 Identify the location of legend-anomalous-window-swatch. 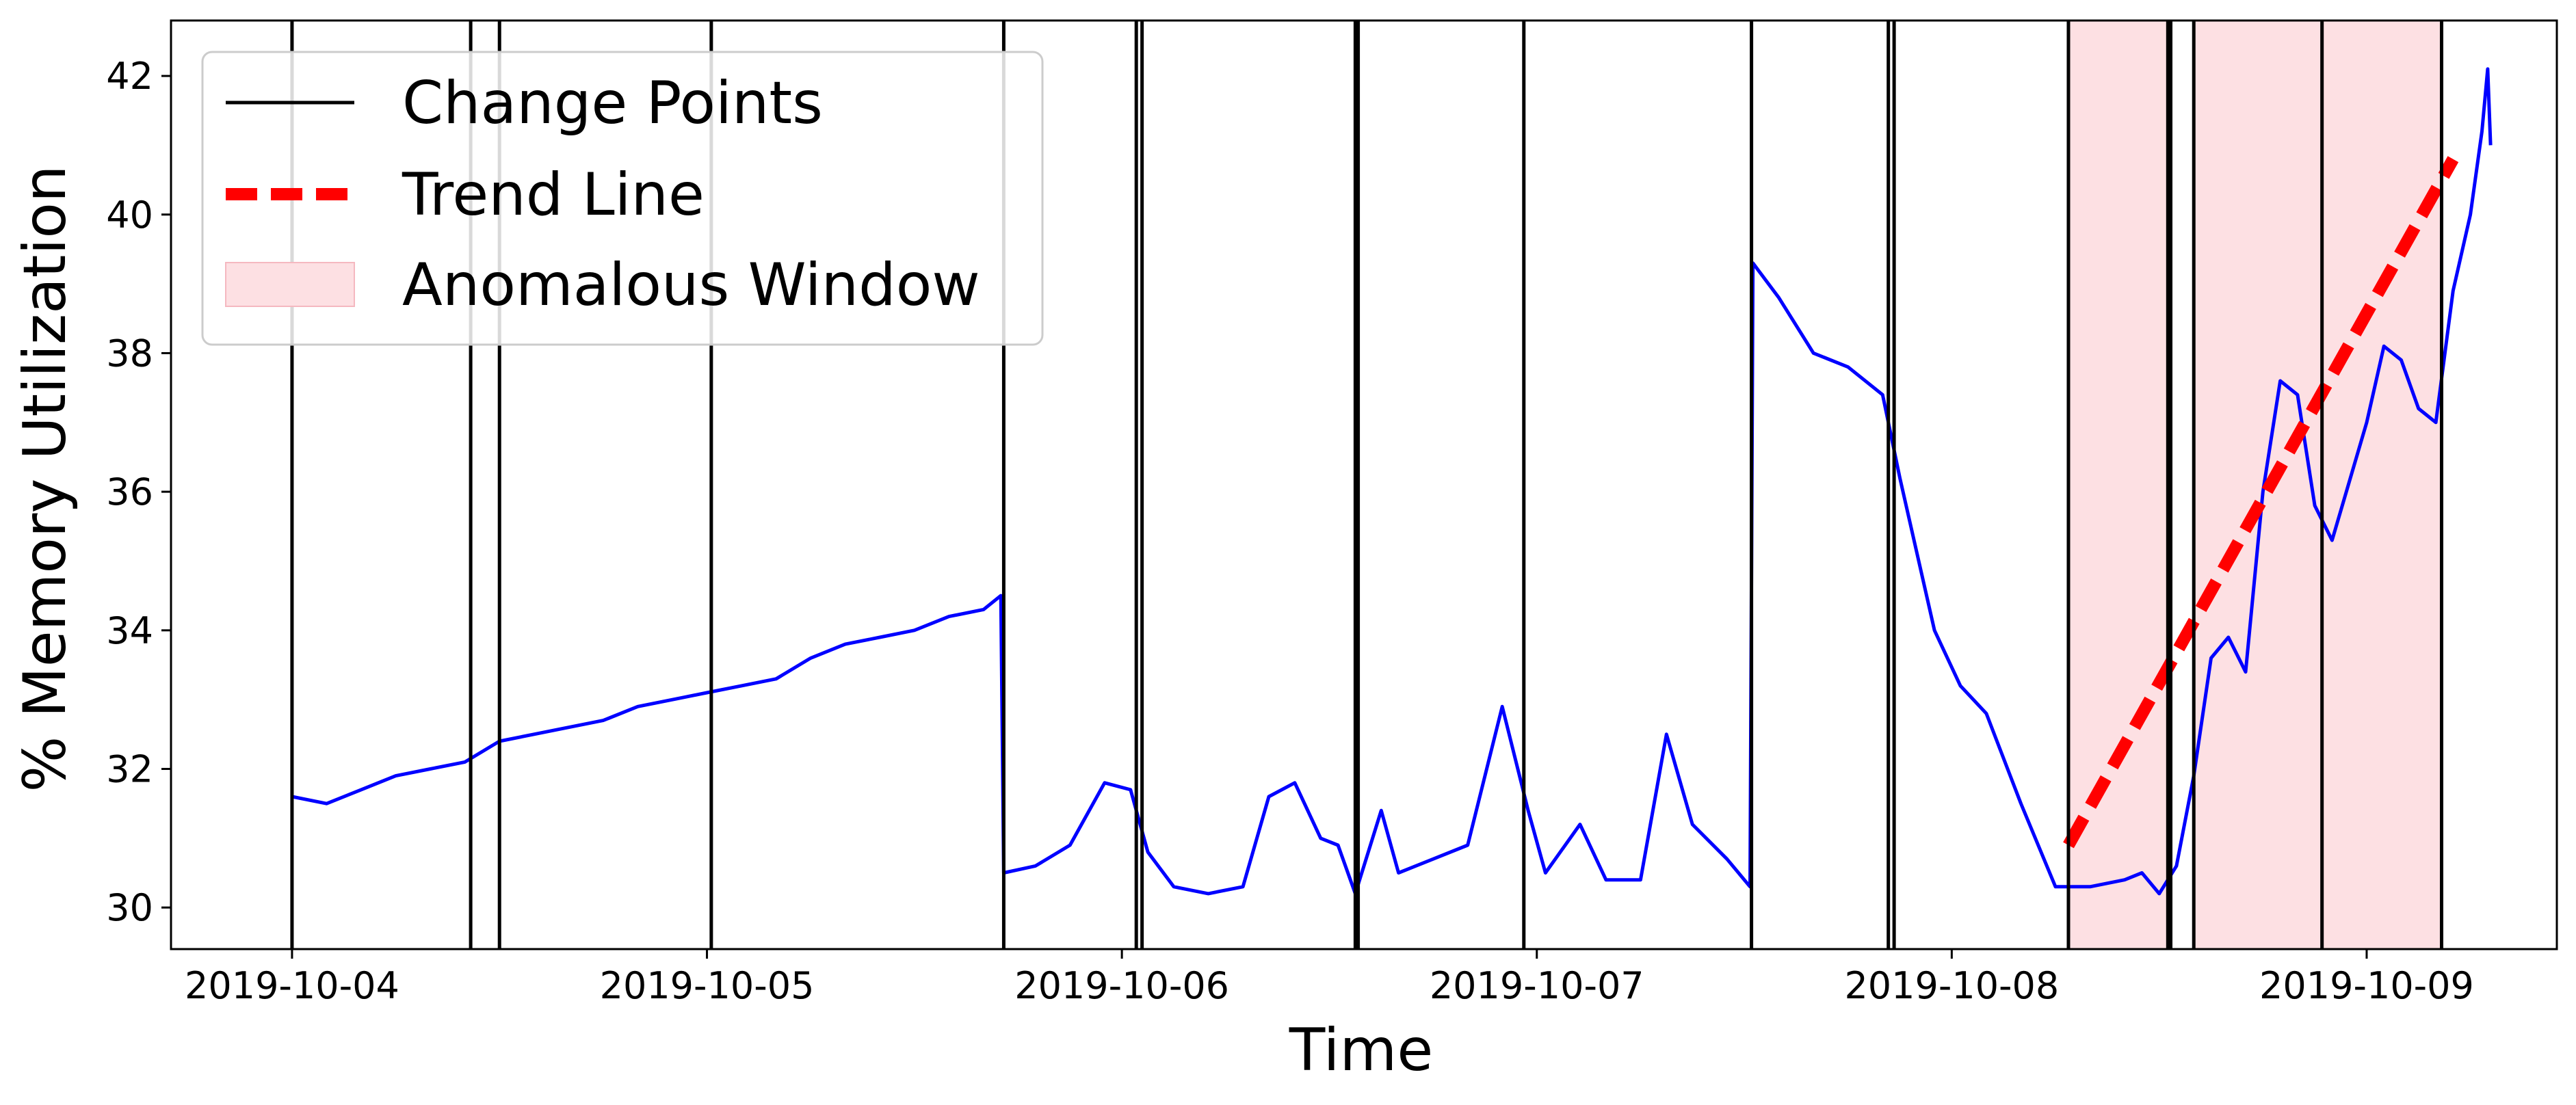
(290, 284).